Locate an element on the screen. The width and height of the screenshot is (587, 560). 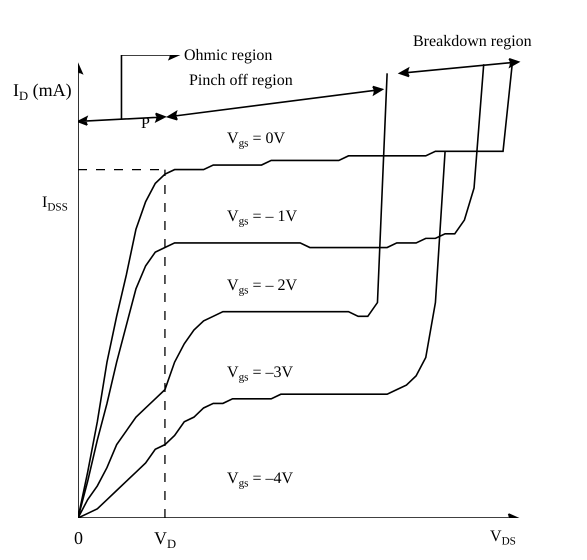
x-axis-title: V$_{DS}$ is located at coordinates (503, 538).